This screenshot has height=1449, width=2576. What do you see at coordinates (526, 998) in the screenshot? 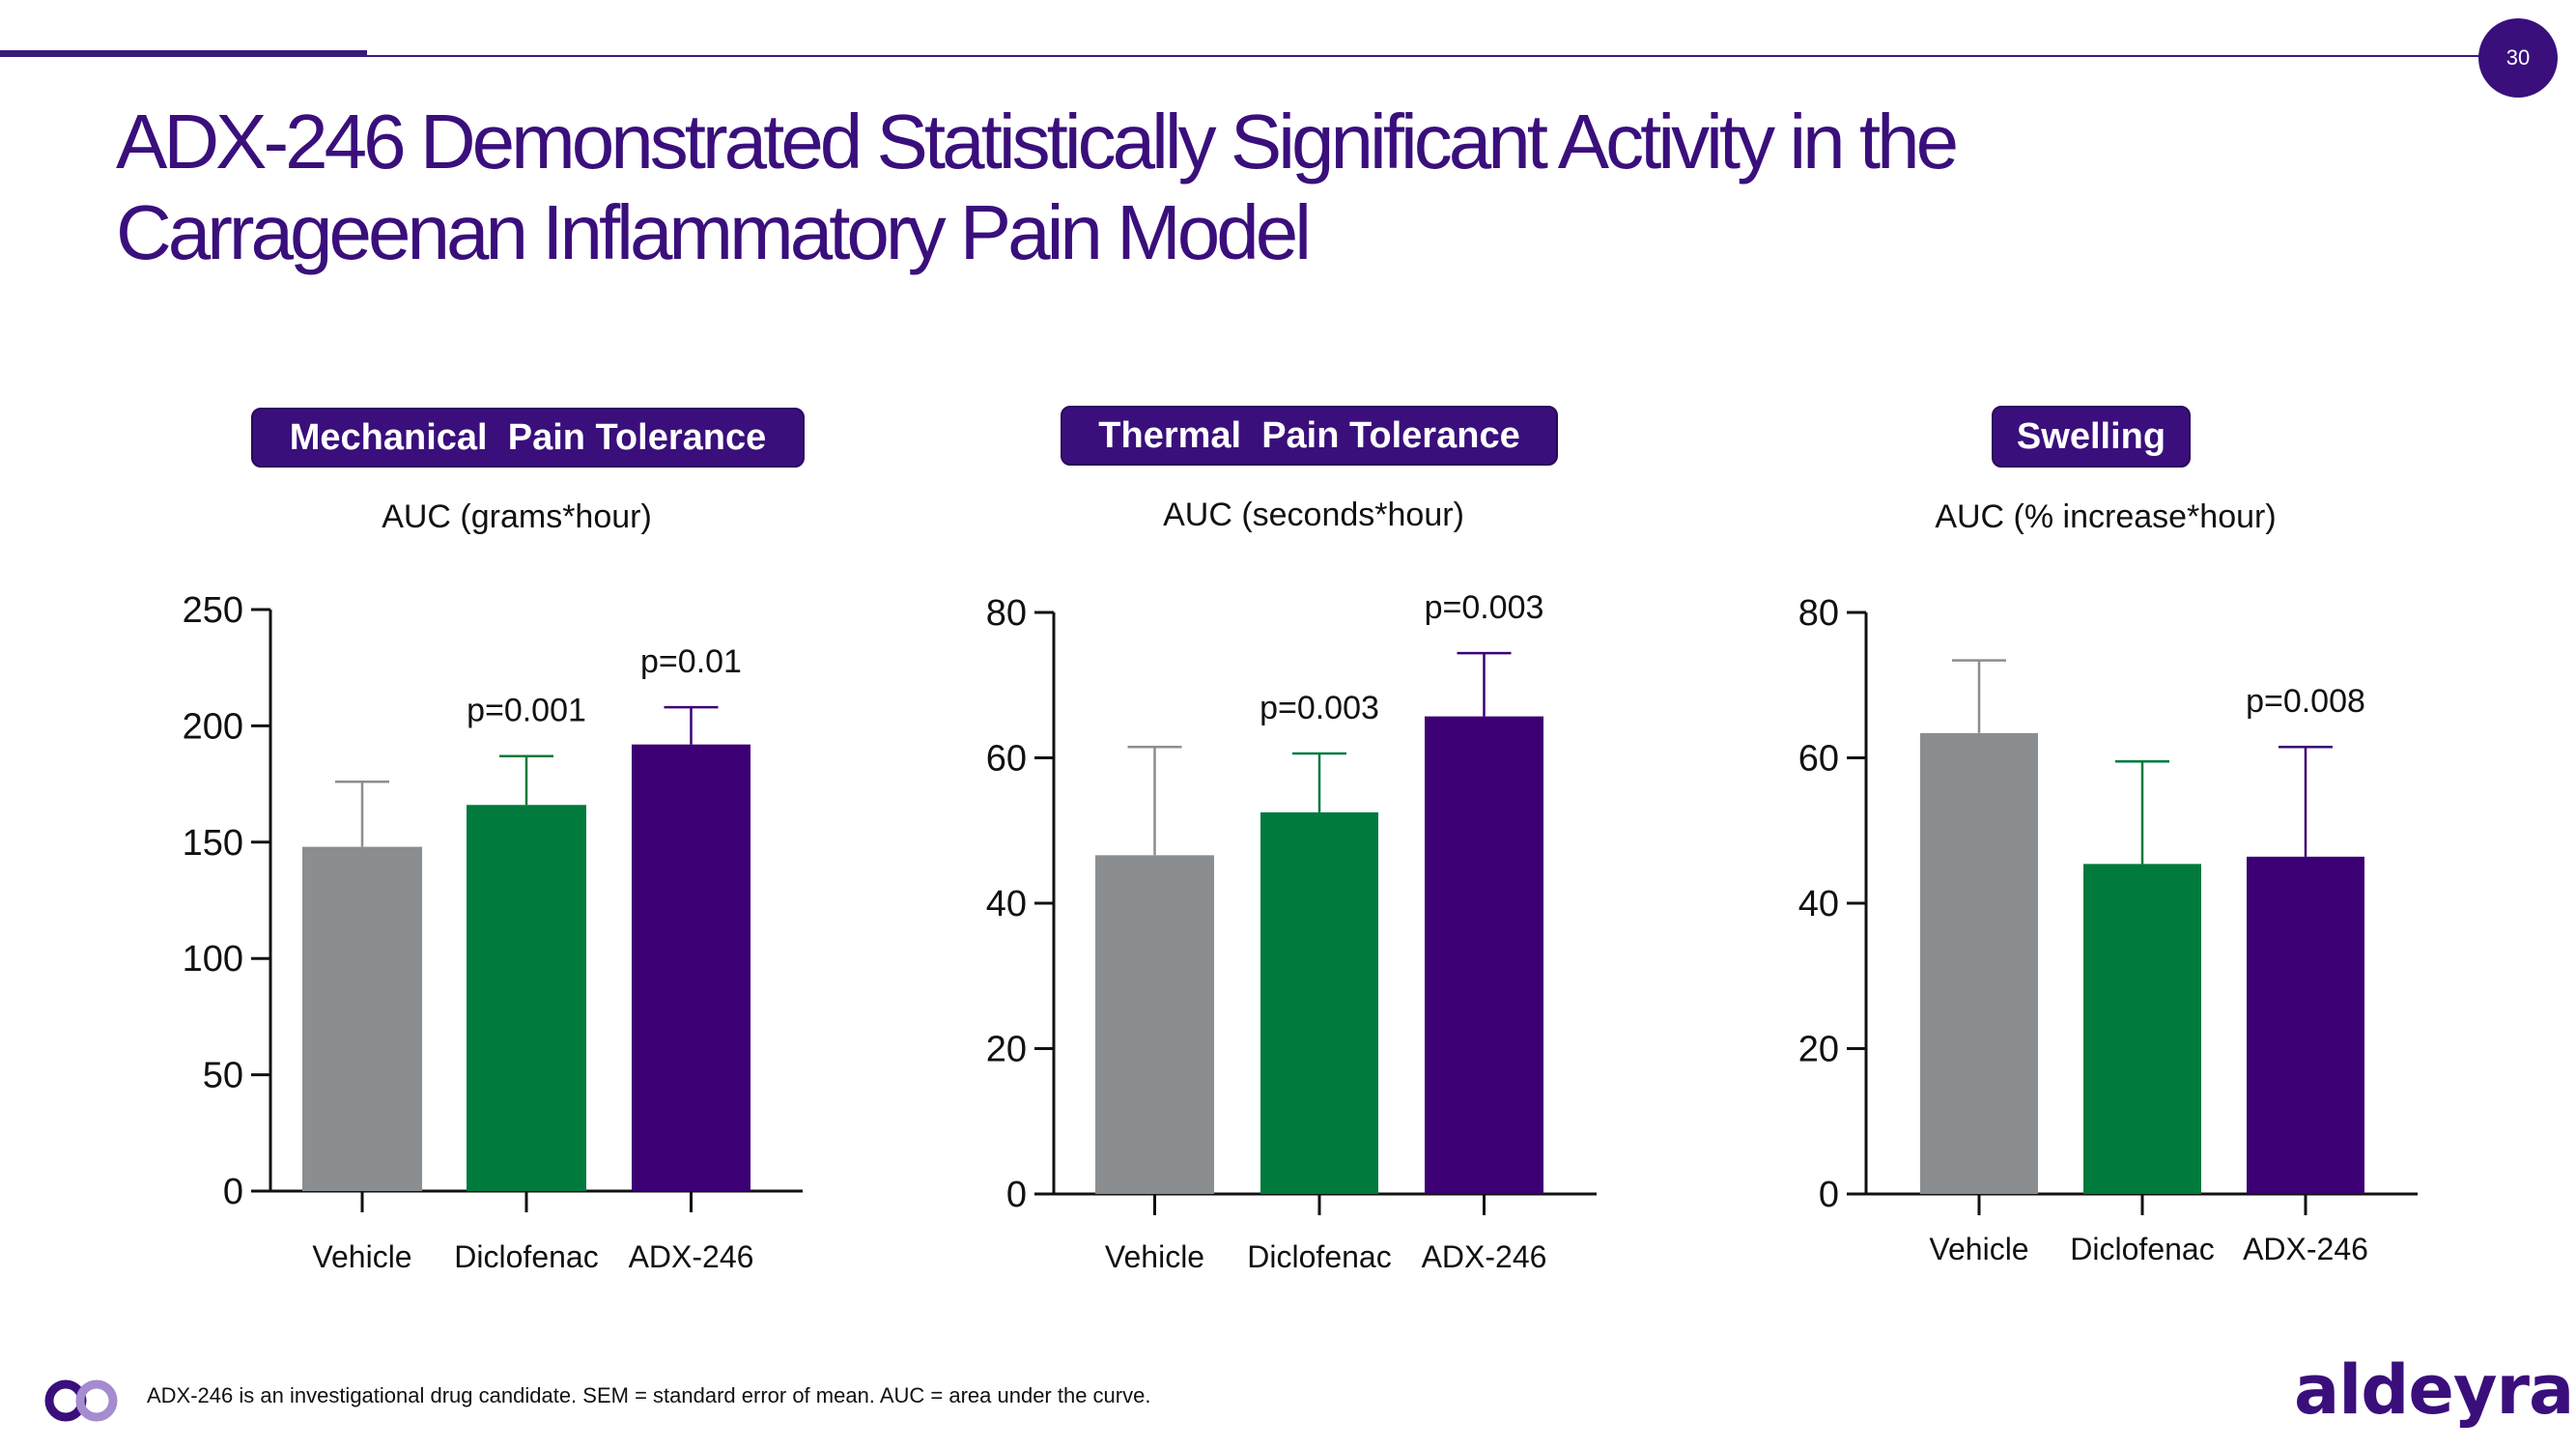
I see `chart-1-bar-diclofenac` at bounding box center [526, 998].